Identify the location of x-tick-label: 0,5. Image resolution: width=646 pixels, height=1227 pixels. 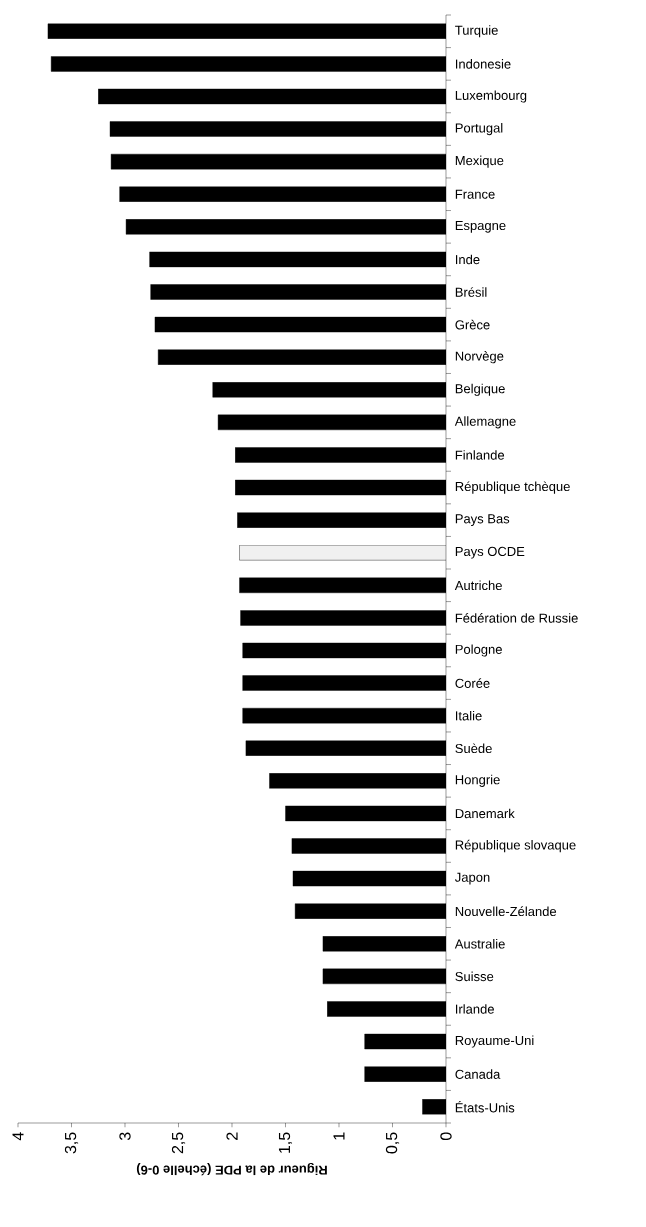
(392, 1143).